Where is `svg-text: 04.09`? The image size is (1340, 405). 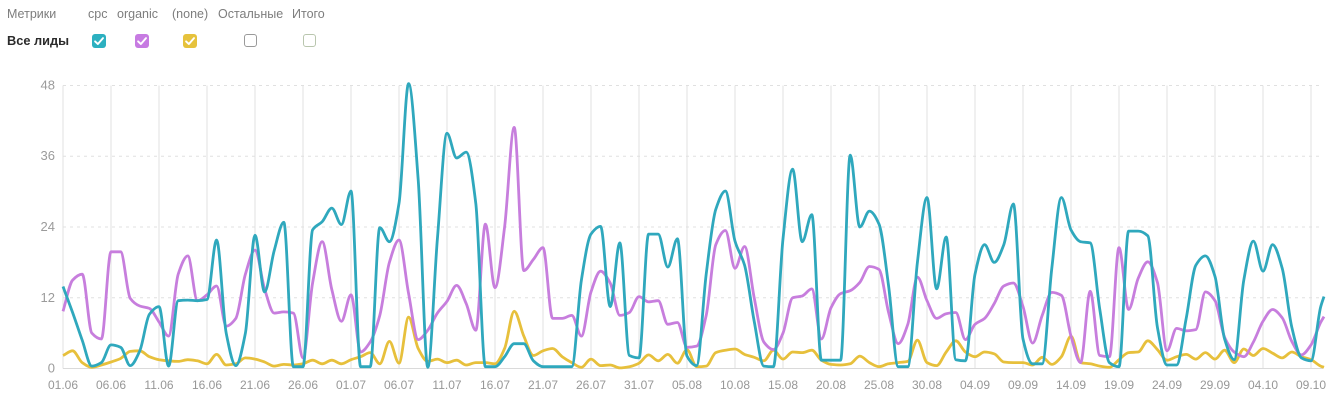
svg-text: 04.09 is located at coordinates (975, 385).